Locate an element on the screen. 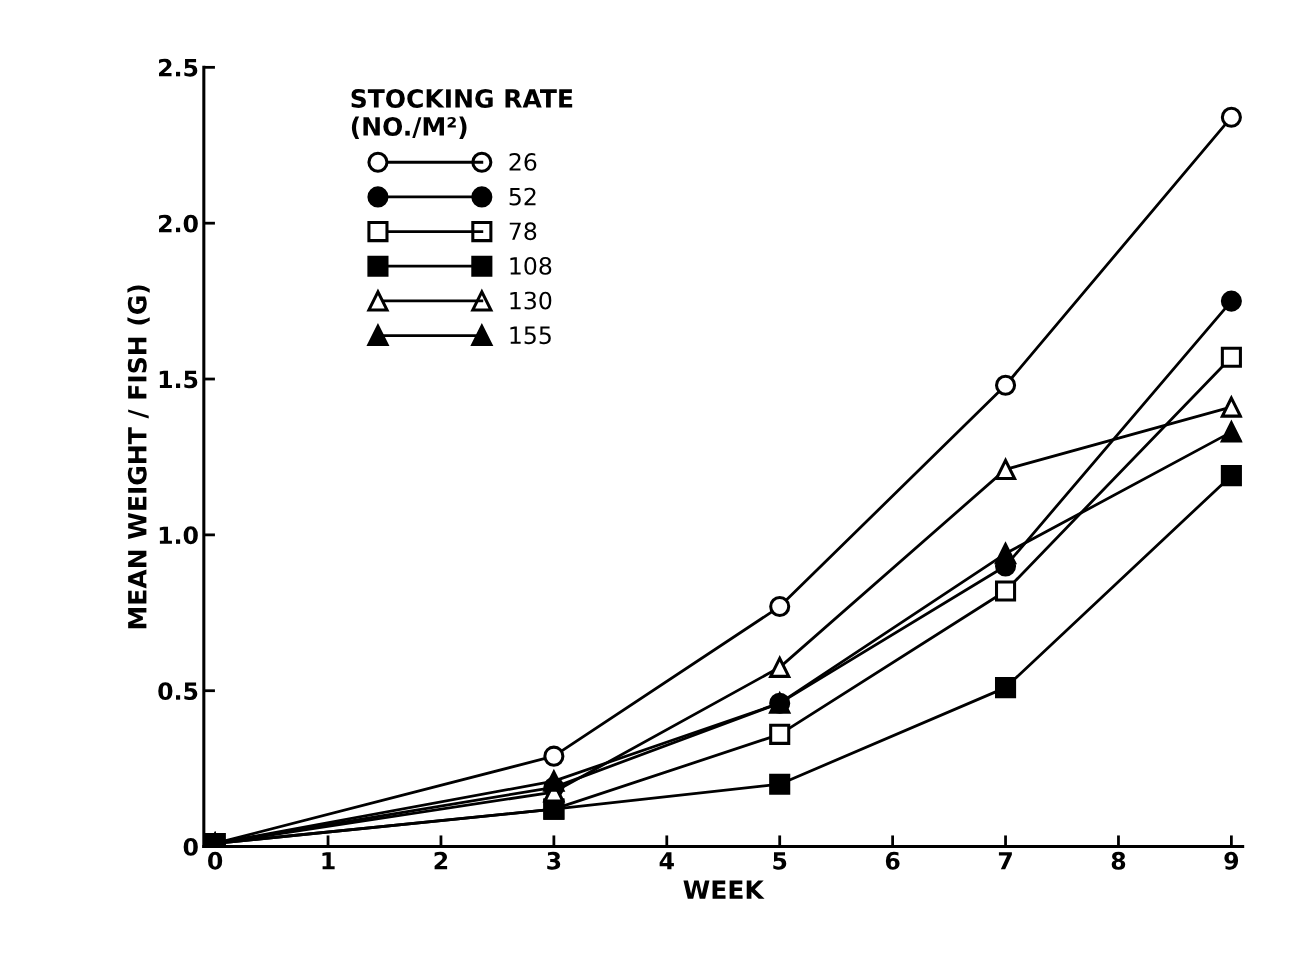 The width and height of the screenshot is (1315, 962). x-tick-label: 0 is located at coordinates (215, 860).